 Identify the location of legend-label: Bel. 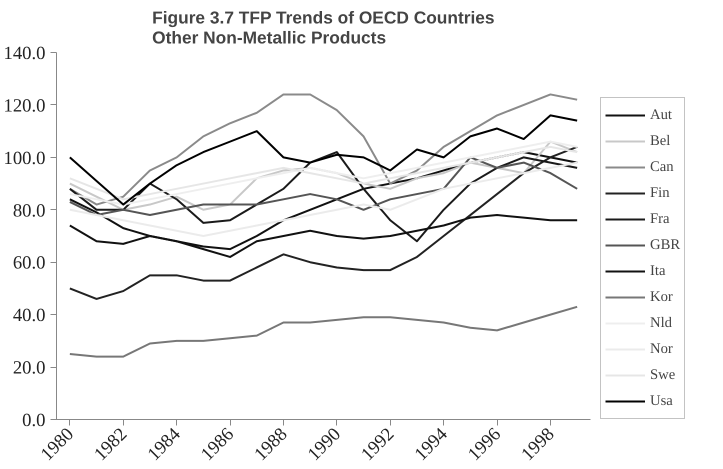
(660, 141).